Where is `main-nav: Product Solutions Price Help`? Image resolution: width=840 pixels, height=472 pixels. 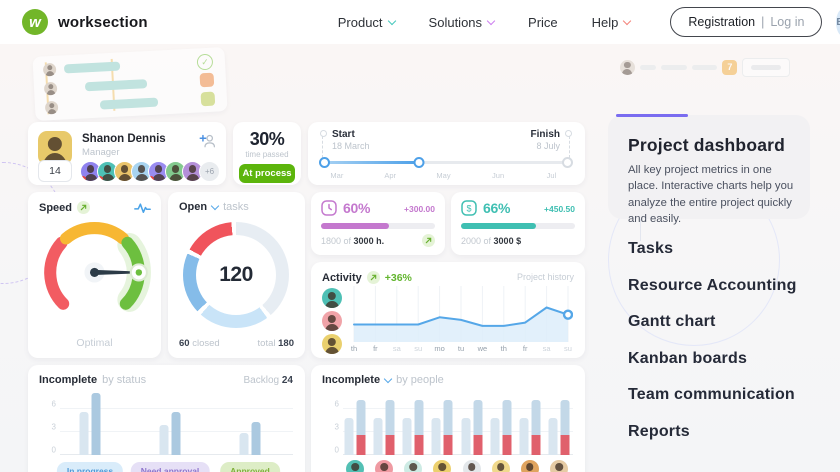
main-nav: Product Solutions Price Help is located at coordinates (484, 22).